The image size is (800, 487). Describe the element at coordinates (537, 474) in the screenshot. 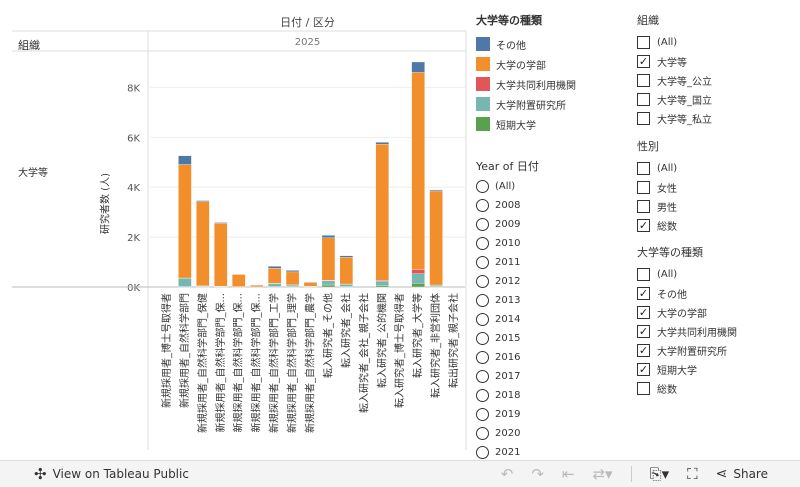

I see `redo-icon: ↷` at that location.